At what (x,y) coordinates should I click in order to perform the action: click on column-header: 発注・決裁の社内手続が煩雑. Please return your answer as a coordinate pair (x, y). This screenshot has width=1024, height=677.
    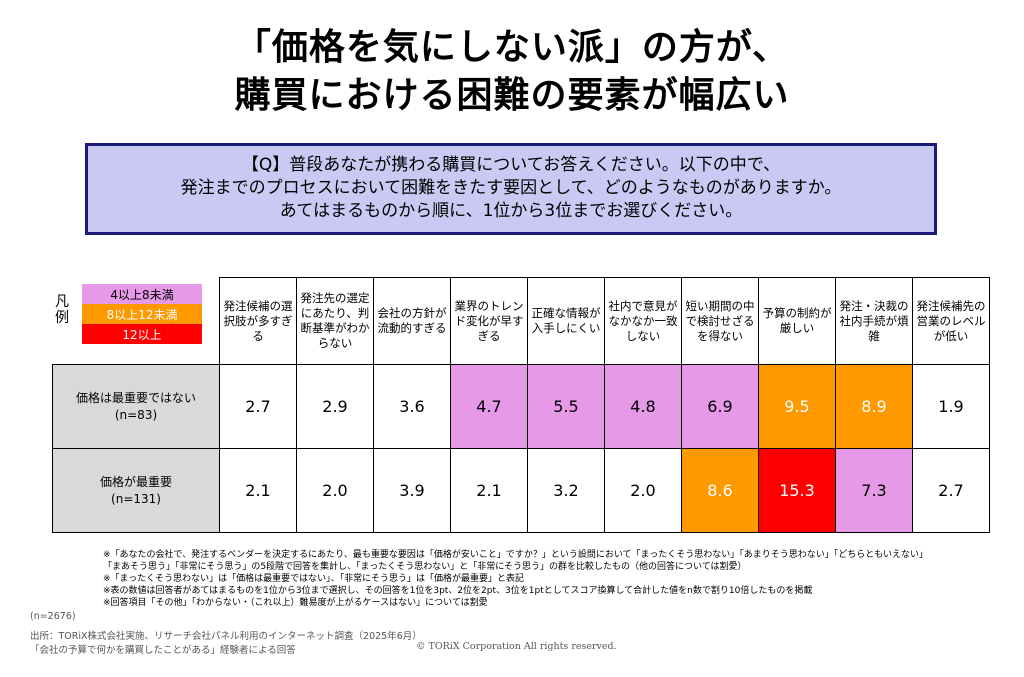
    Looking at the image, I should click on (874, 321).